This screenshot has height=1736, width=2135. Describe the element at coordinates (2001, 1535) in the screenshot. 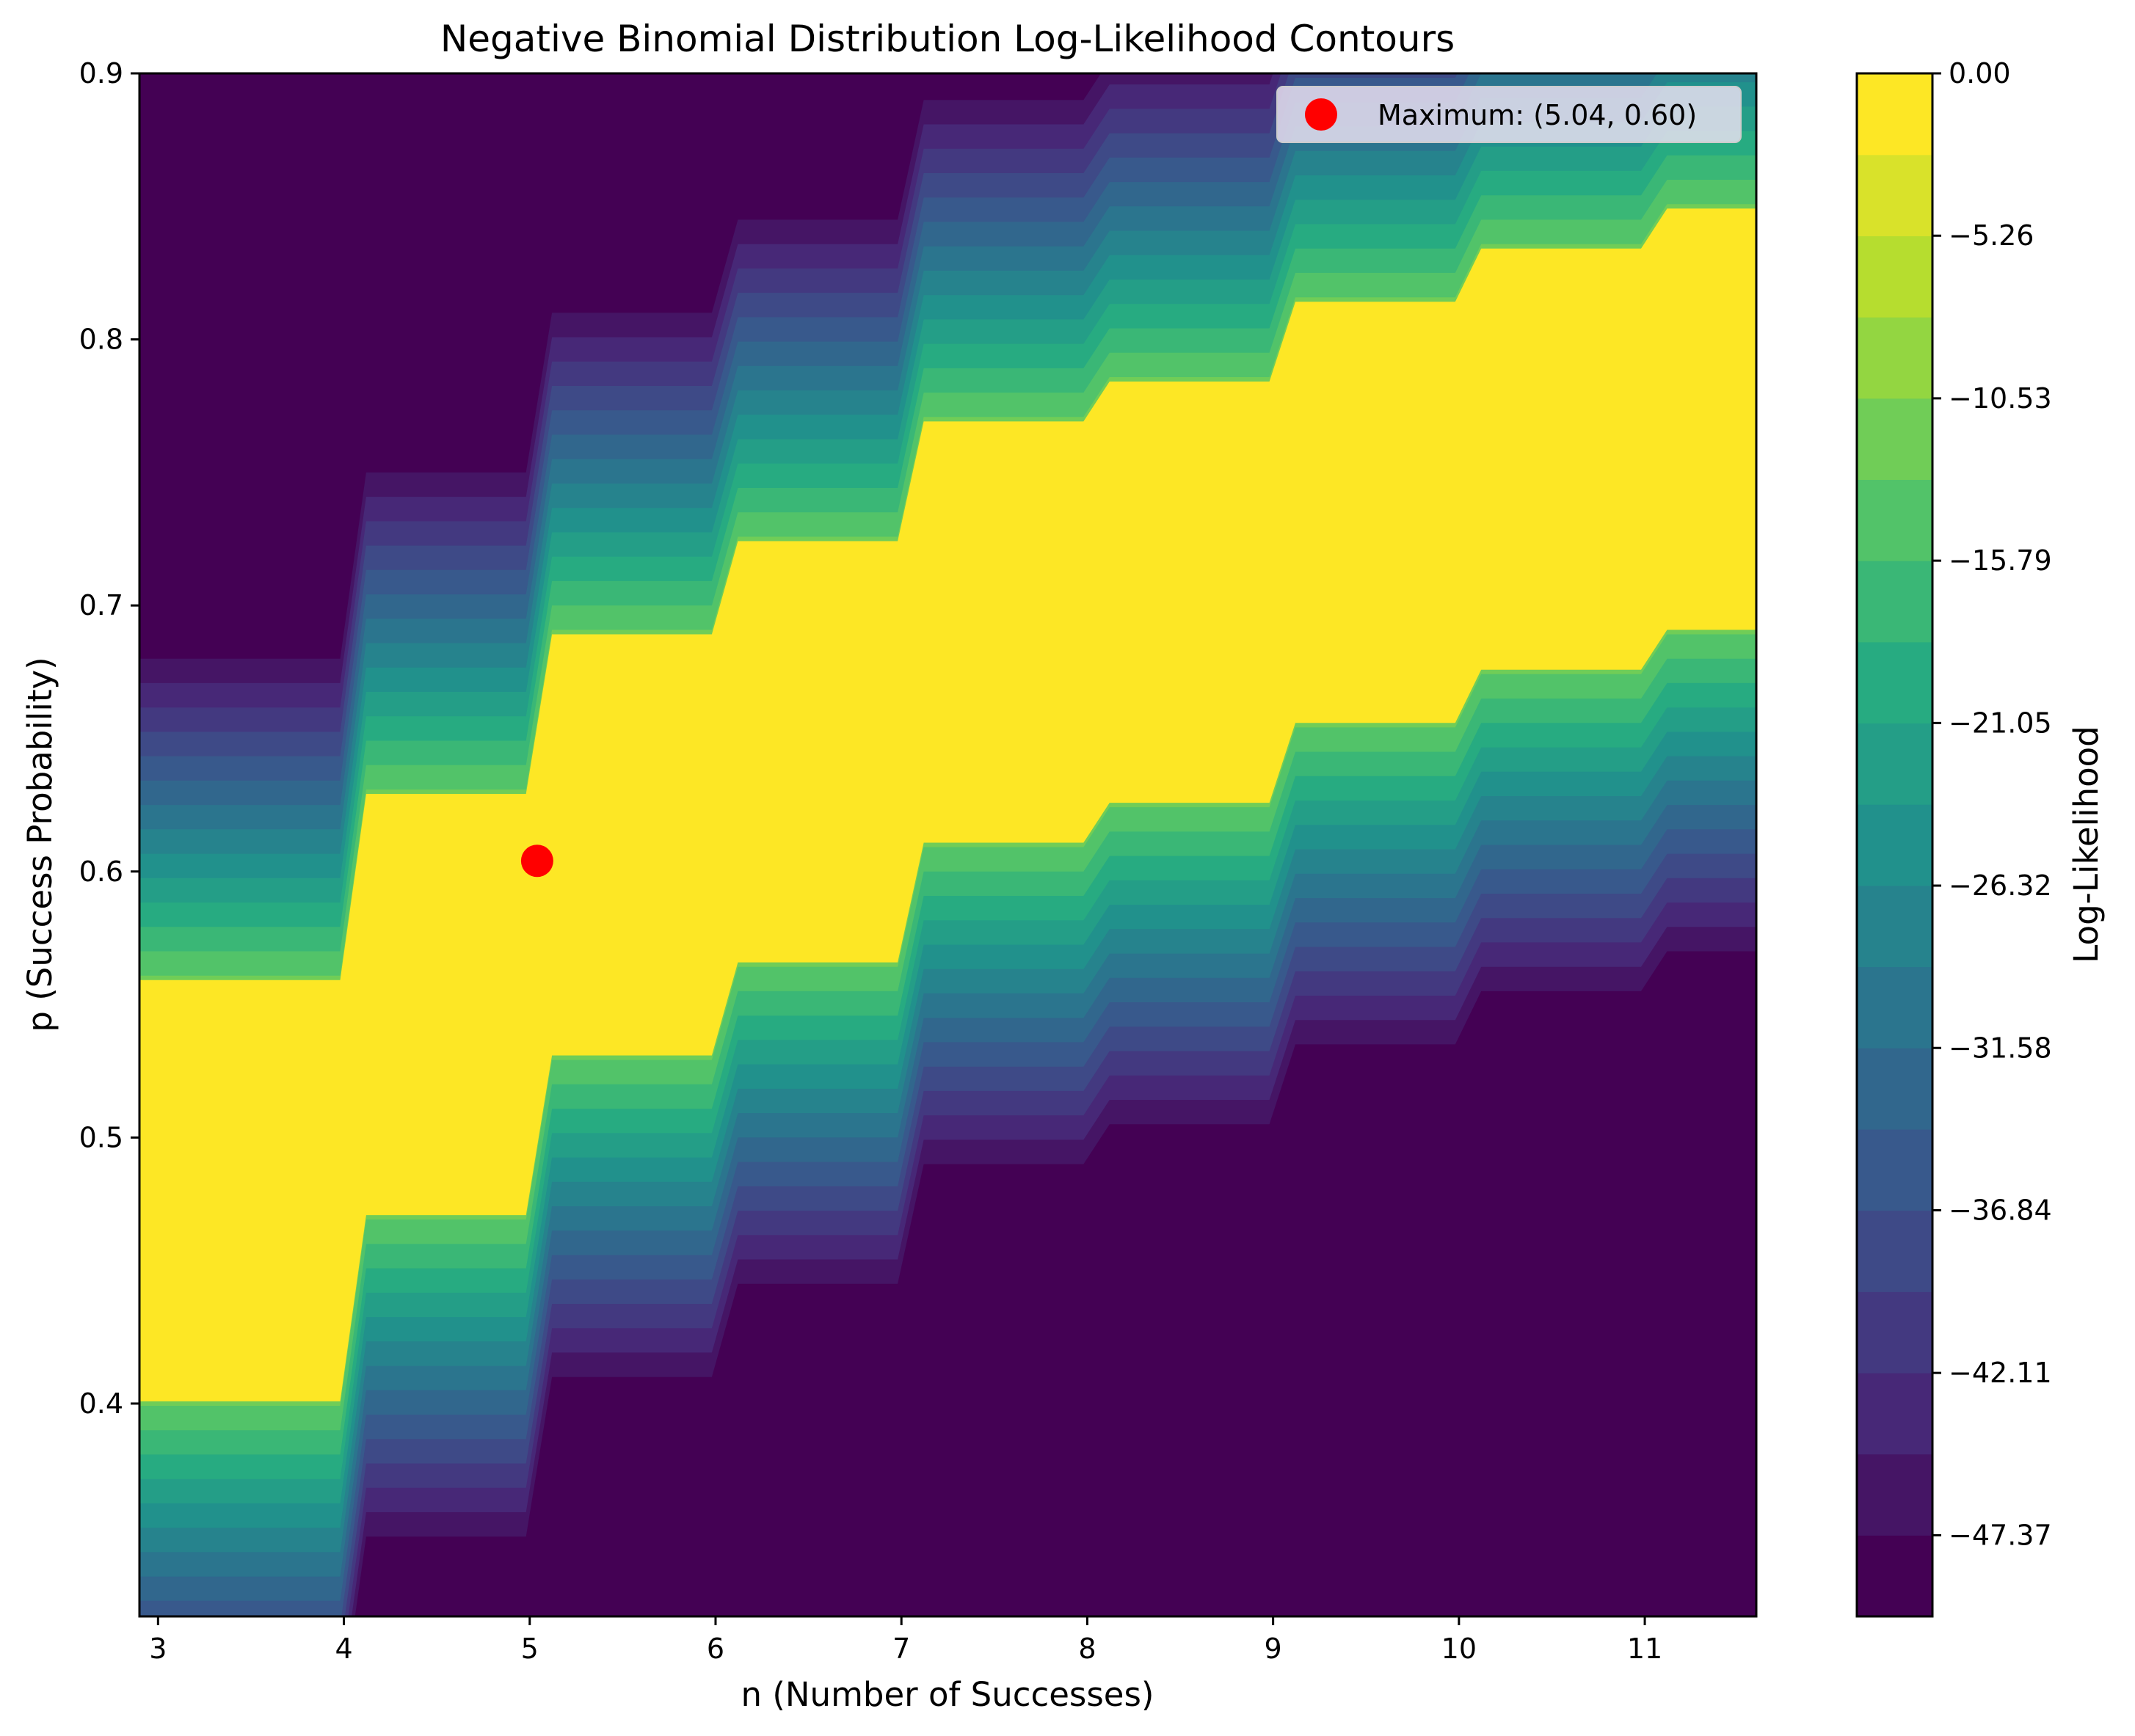

I see `colorbar-tick-label: −47.37` at that location.